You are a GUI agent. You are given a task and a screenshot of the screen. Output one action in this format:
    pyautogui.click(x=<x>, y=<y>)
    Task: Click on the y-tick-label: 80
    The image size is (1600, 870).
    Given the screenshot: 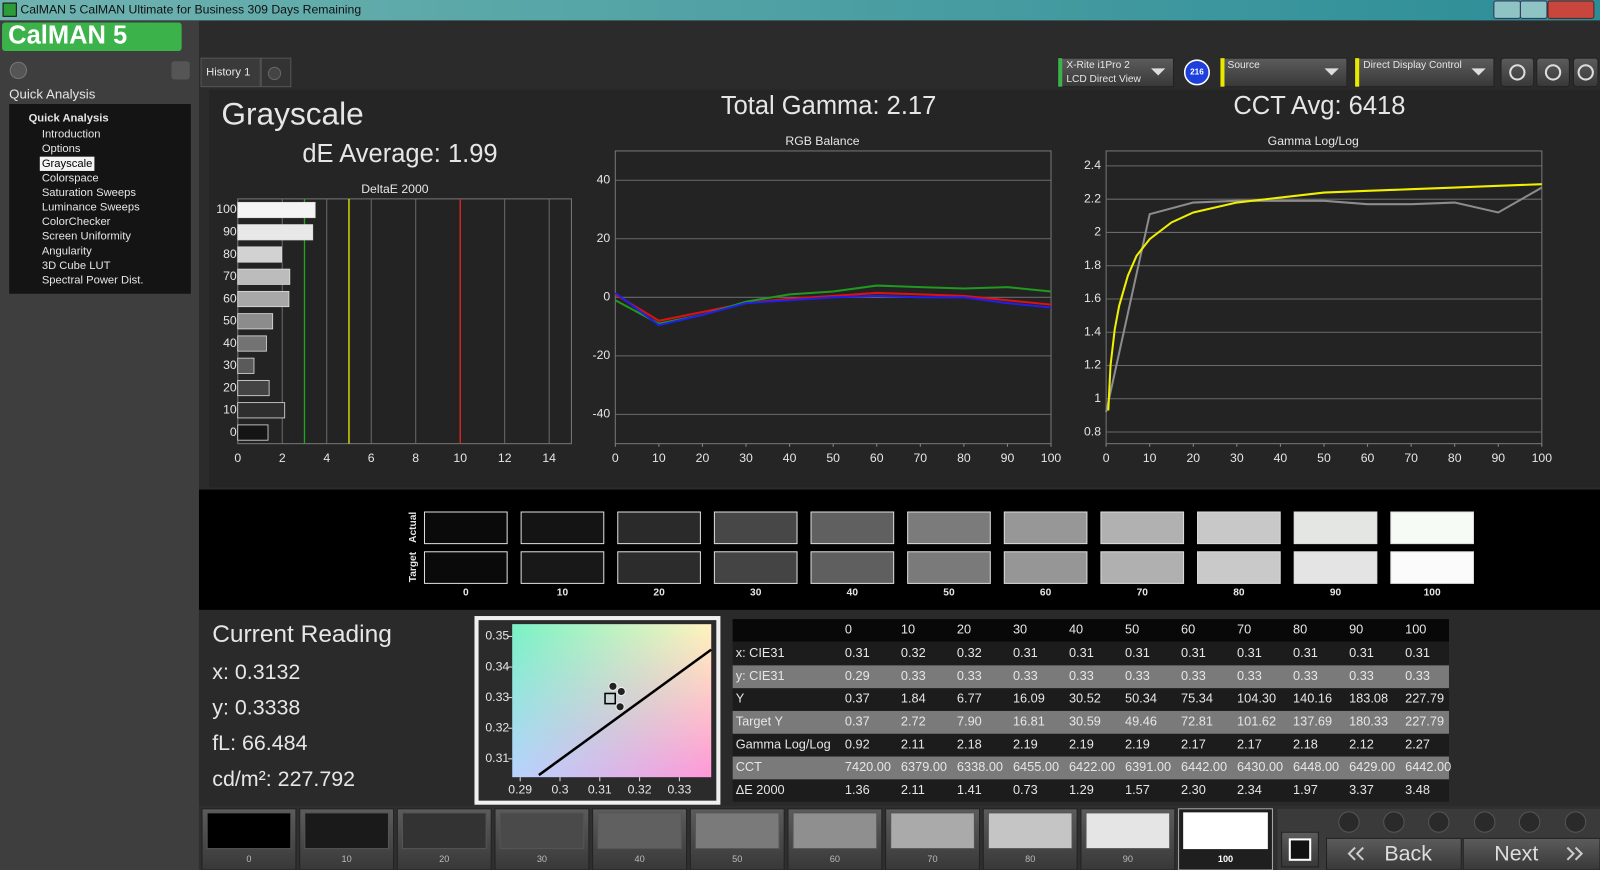 What is the action you would take?
    pyautogui.click(x=230, y=254)
    